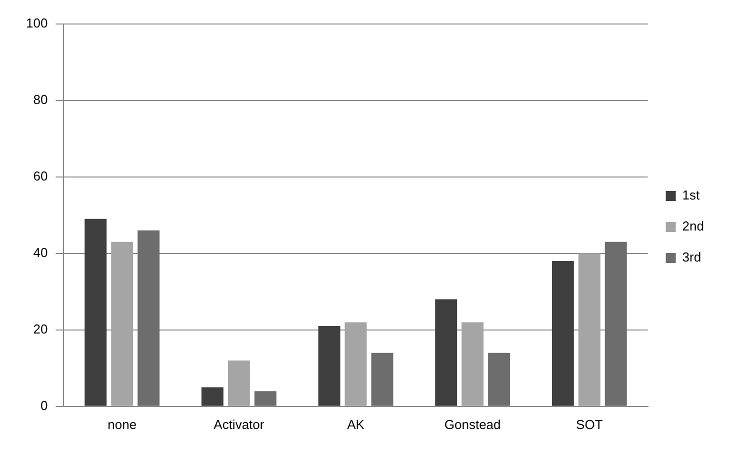  What do you see at coordinates (122, 424) in the screenshot?
I see `x-tick-label: none` at bounding box center [122, 424].